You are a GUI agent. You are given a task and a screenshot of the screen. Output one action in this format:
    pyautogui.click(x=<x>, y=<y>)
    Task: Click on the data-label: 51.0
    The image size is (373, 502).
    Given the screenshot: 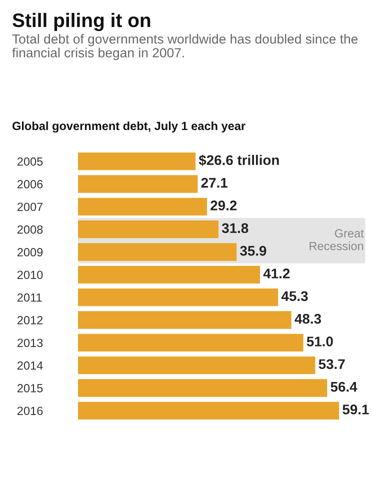 What is the action you would take?
    pyautogui.click(x=319, y=341)
    